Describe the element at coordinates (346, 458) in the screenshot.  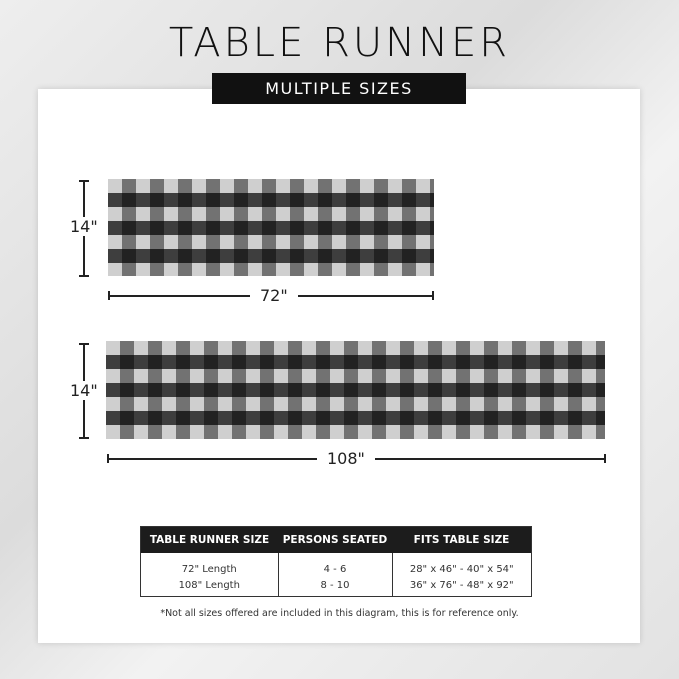
I see `runner-108-length-label: 108"` at that location.